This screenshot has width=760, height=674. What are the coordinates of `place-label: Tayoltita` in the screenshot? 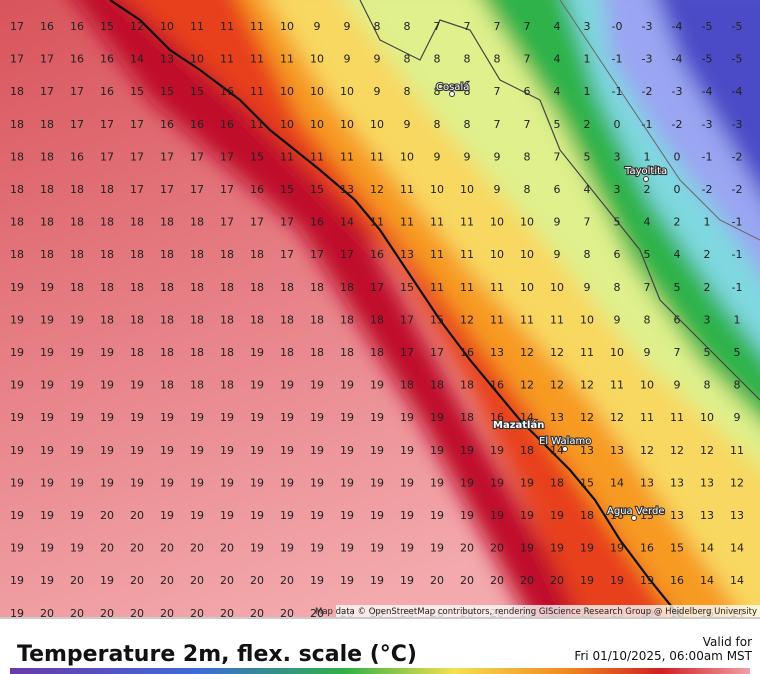 It's located at (645, 171).